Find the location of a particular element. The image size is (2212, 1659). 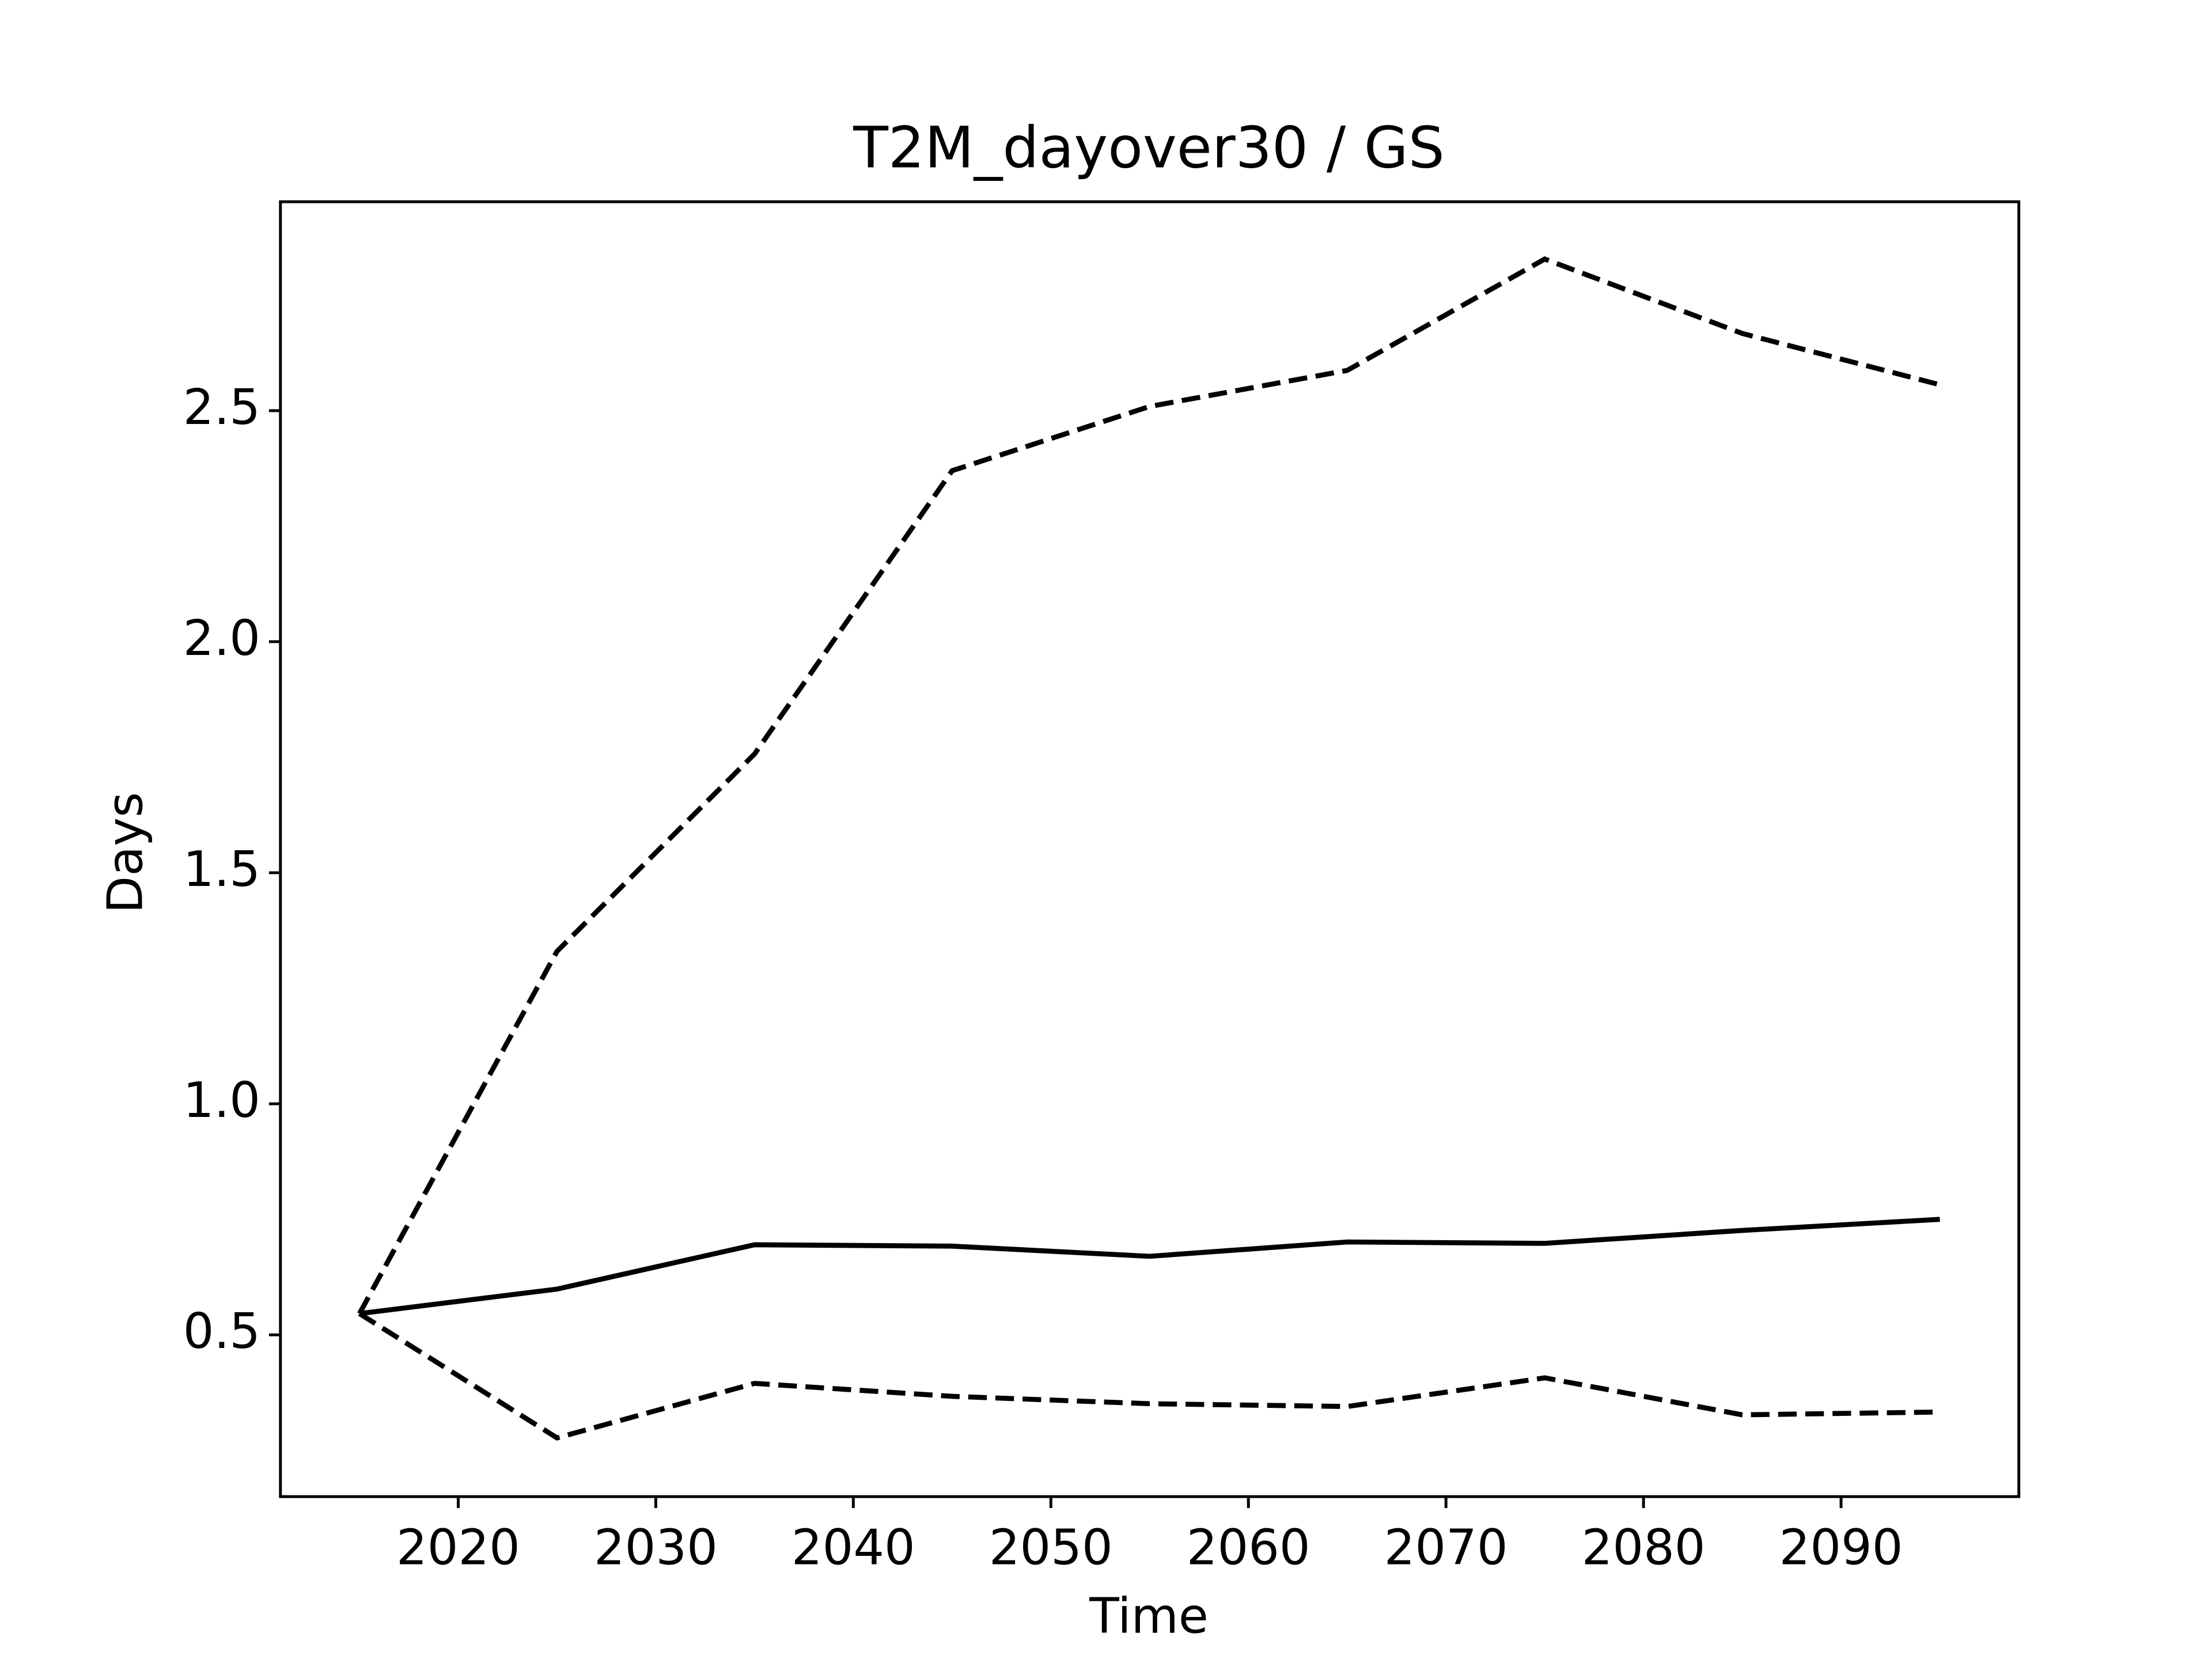

chart-title: T2M_dayover30 / GS is located at coordinates (1149, 148).